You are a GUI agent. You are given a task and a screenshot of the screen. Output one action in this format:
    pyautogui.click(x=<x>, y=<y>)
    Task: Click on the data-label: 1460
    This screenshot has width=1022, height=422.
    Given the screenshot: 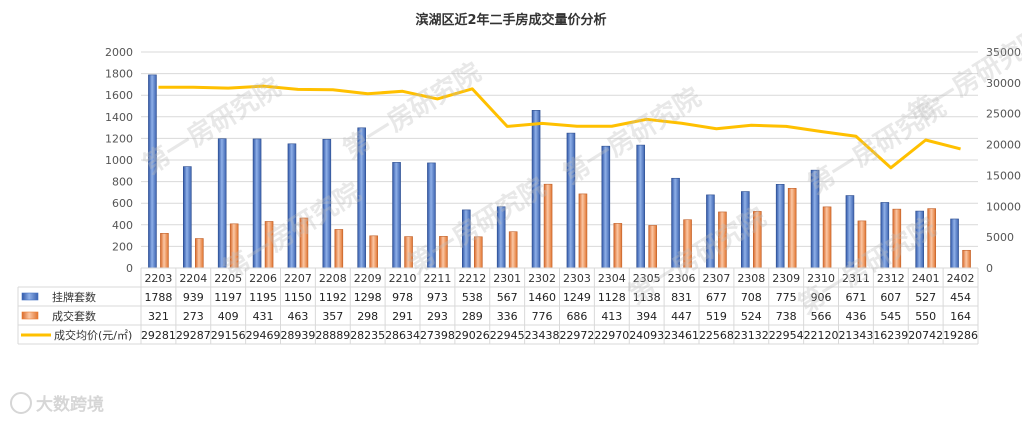 What is the action you would take?
    pyautogui.click(x=542, y=297)
    